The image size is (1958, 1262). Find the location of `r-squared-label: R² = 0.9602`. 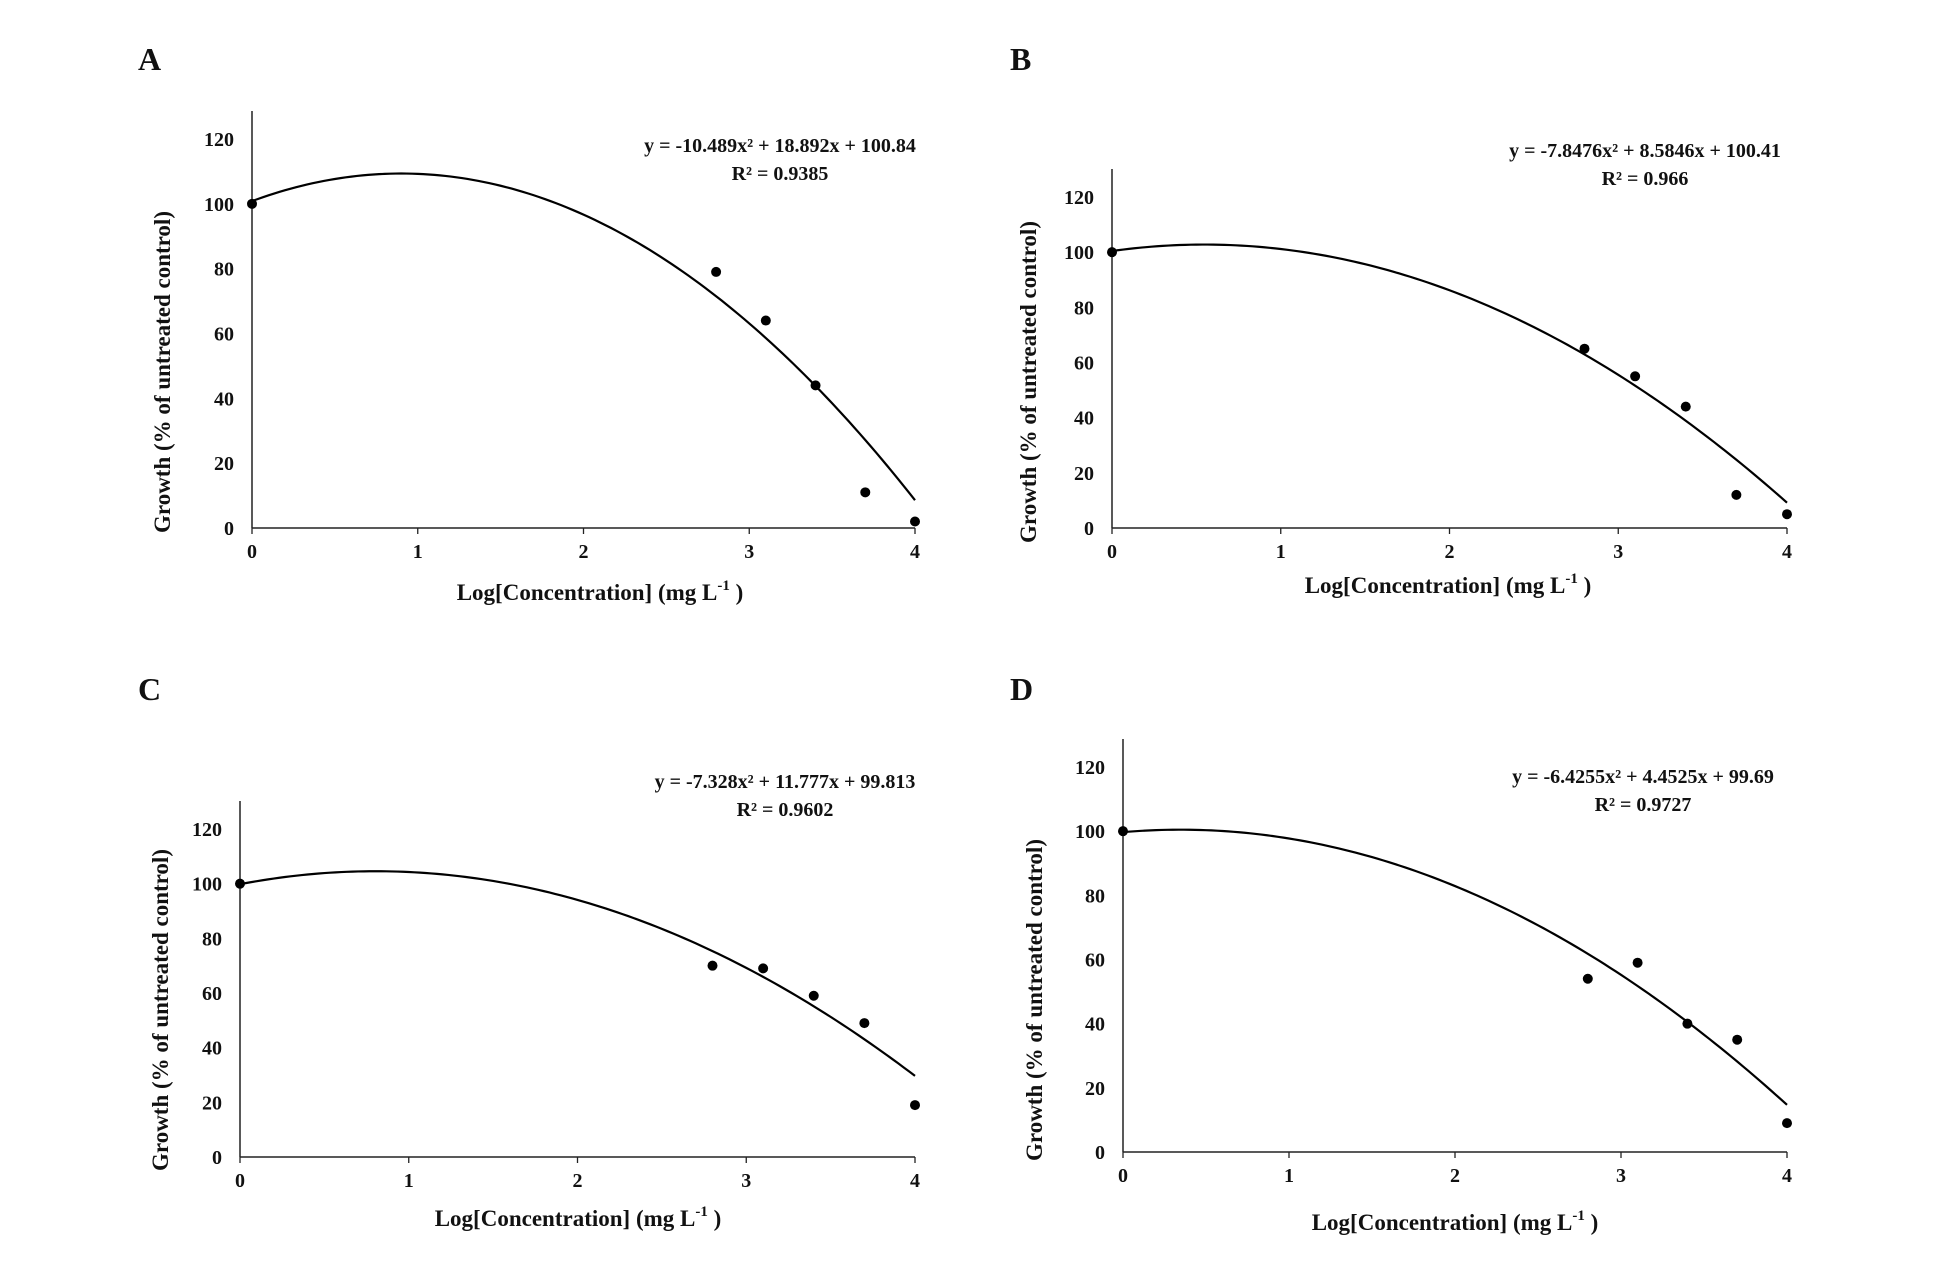

r-squared-label: R² = 0.9602 is located at coordinates (785, 810).